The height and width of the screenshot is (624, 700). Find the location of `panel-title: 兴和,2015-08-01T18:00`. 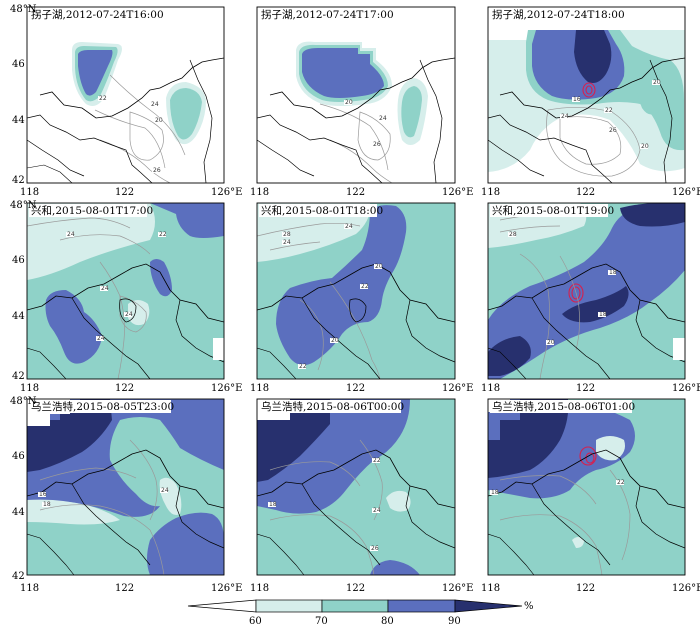

panel-title: 兴和,2015-08-01T18:00 is located at coordinates (322, 211).